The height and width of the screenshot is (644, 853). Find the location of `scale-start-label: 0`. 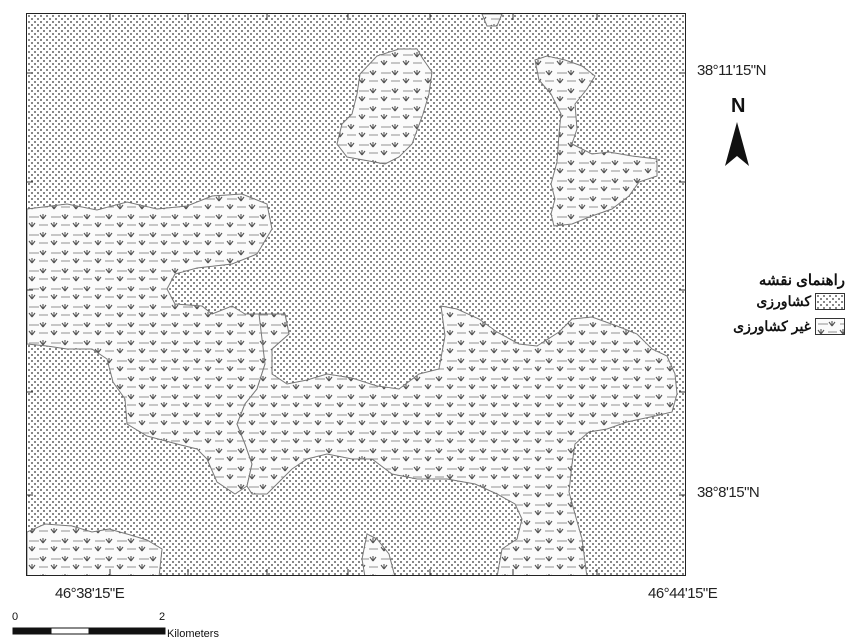

scale-start-label: 0 is located at coordinates (15, 617).